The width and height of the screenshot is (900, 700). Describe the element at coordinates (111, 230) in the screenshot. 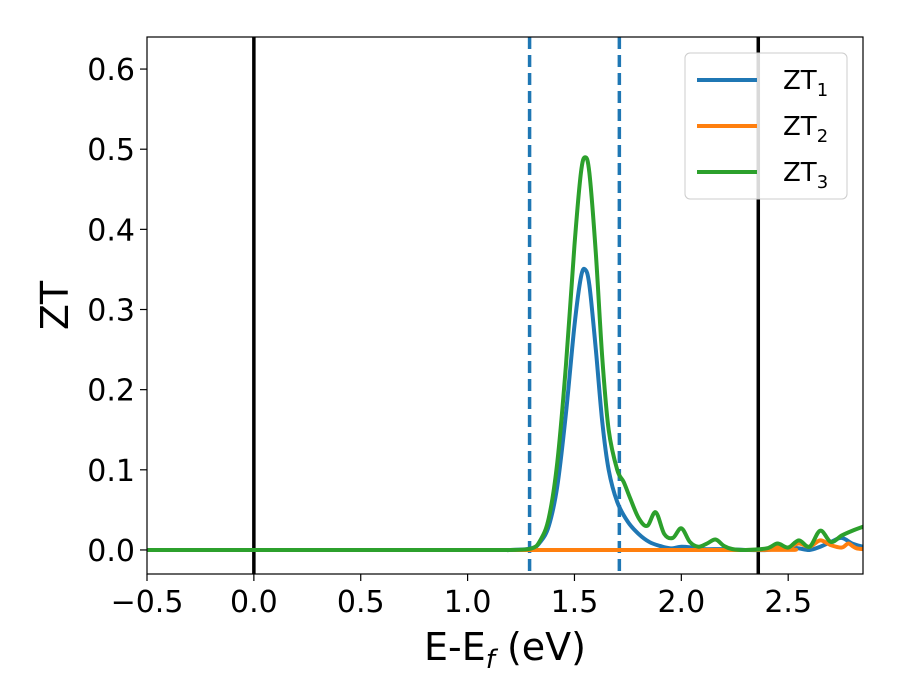

I see `y-tick-label: 0.4` at that location.